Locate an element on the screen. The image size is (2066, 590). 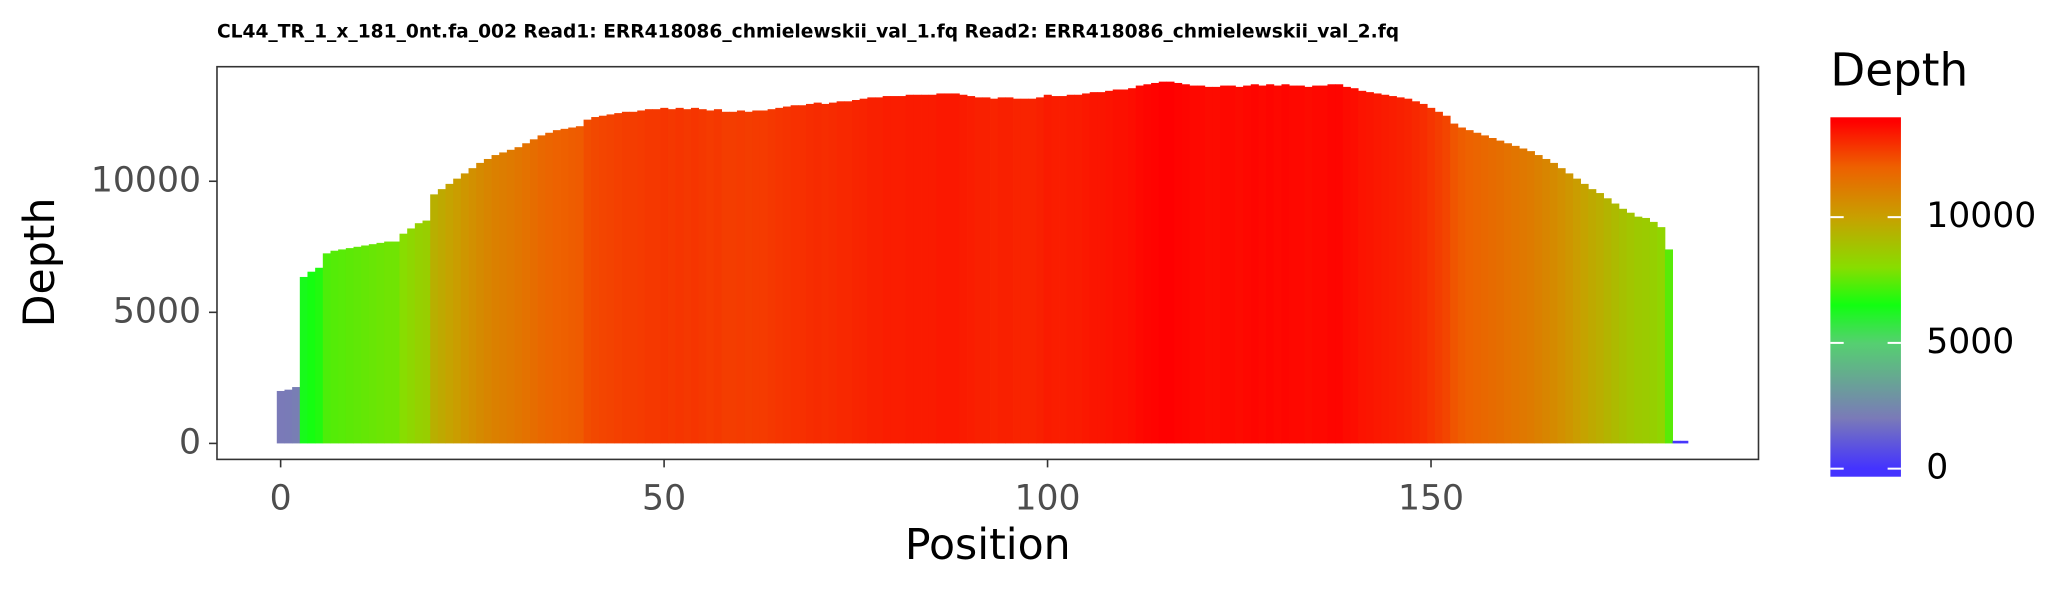
x-tick-label: 100 is located at coordinates (1048, 498).